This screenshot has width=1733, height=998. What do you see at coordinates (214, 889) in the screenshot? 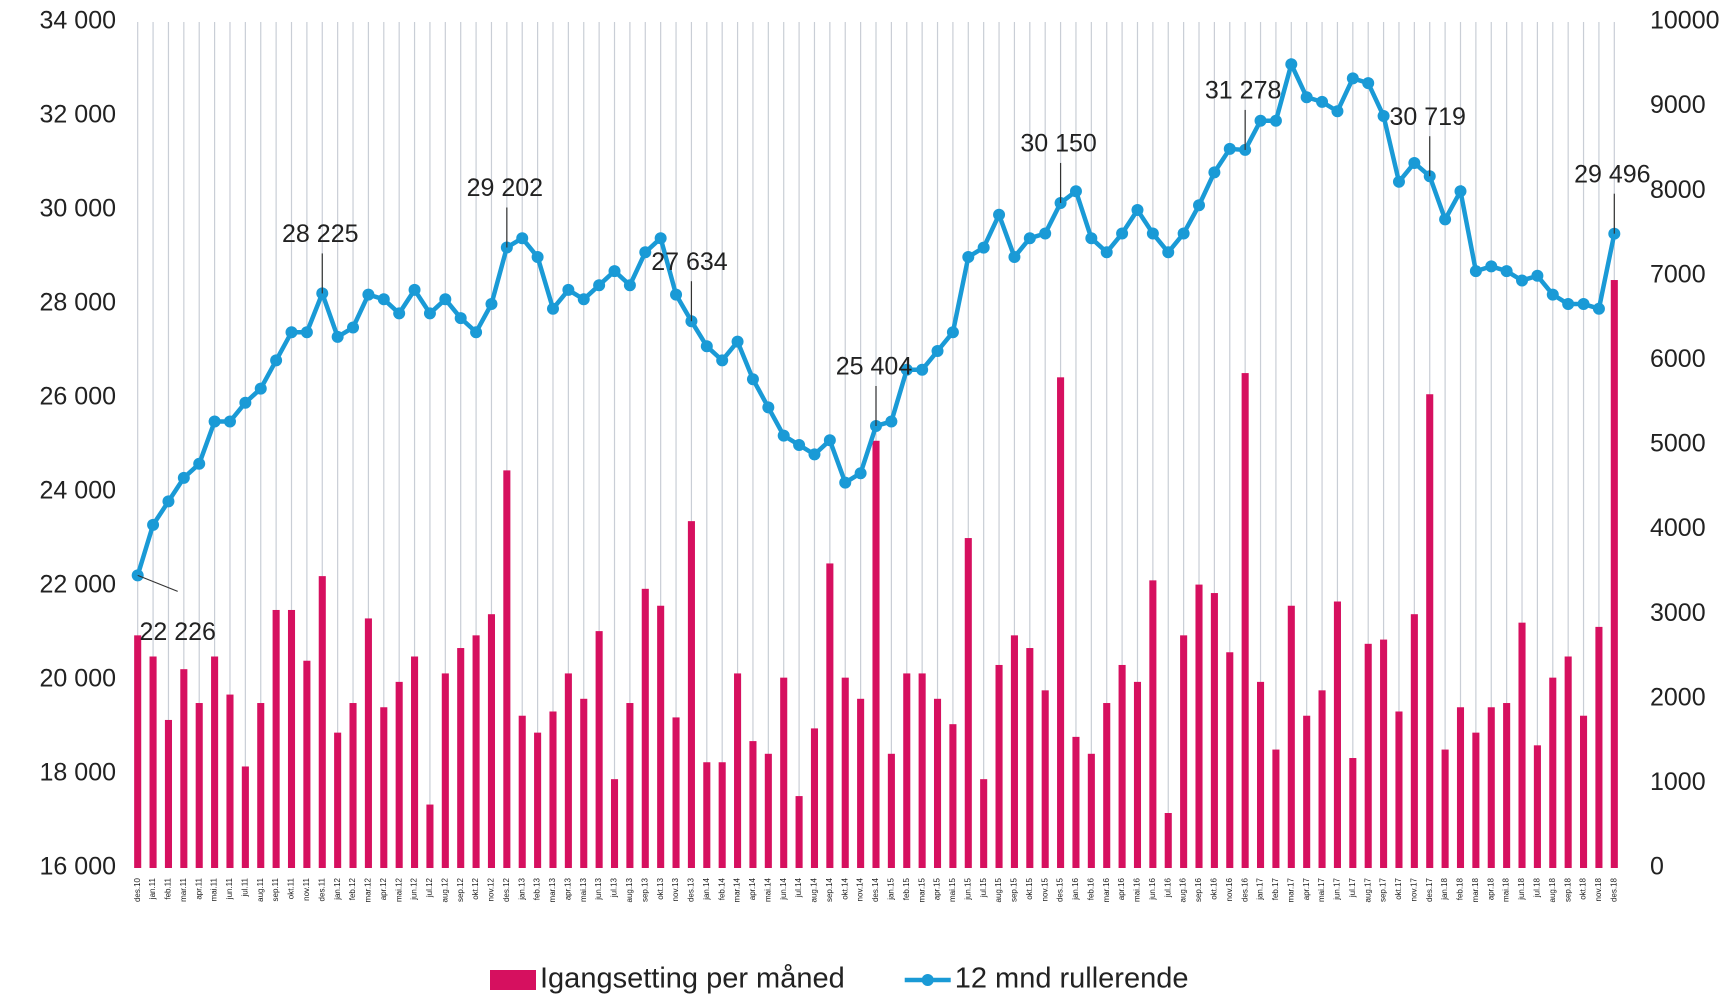
I see `x-tick-label: mai.11` at bounding box center [214, 889].